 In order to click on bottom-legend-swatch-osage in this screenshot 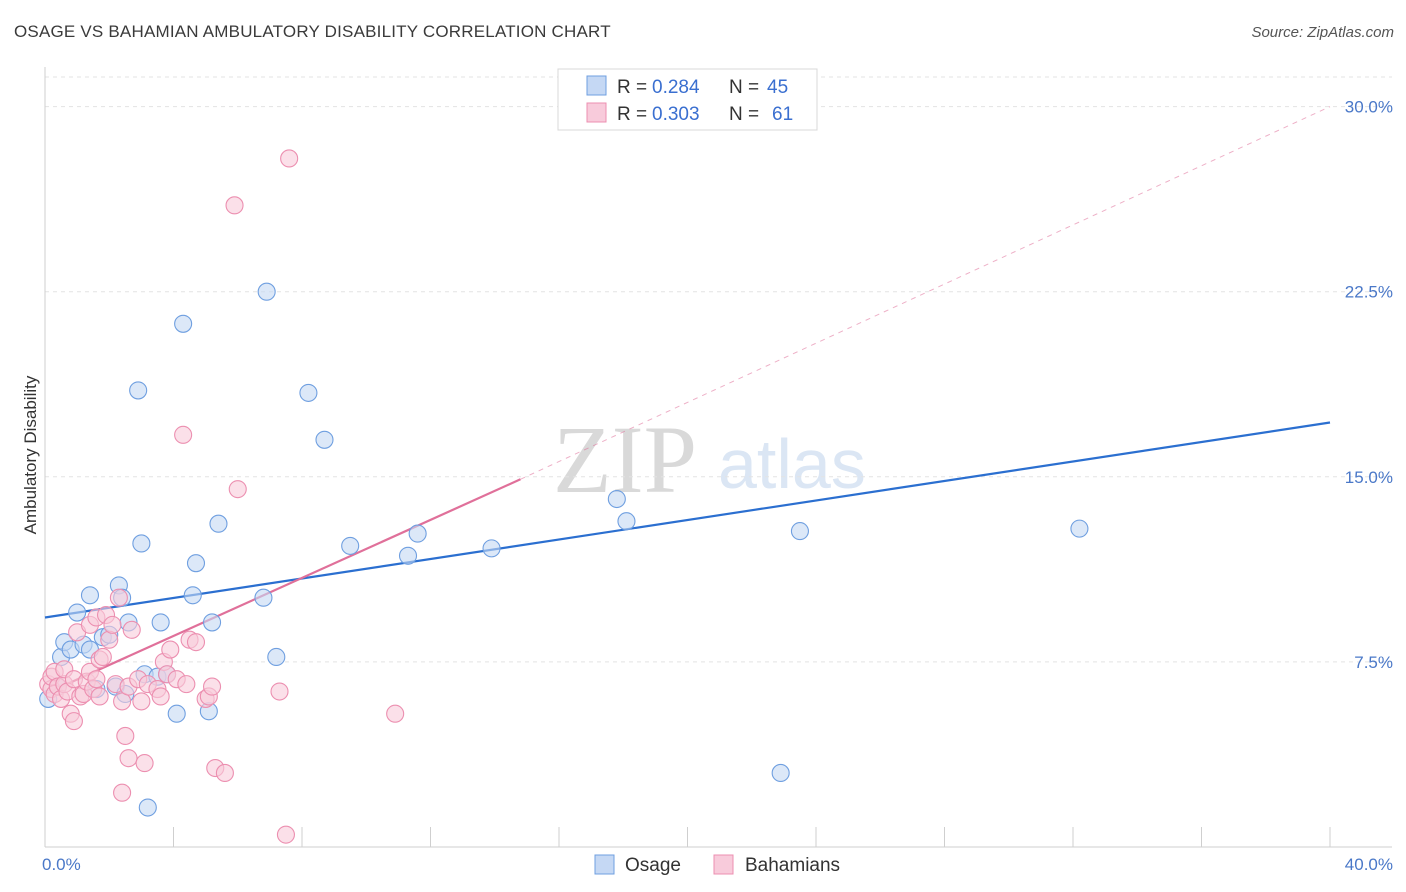, I will do `click(604, 864)`.